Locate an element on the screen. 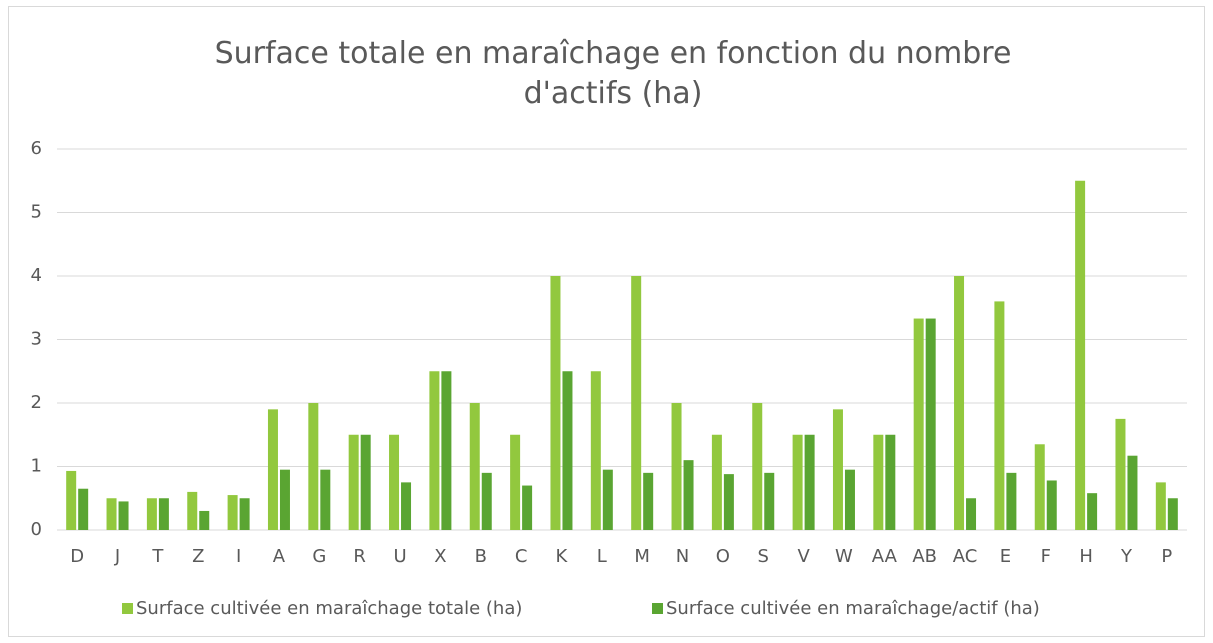  x-tick-label: D is located at coordinates (77, 556).